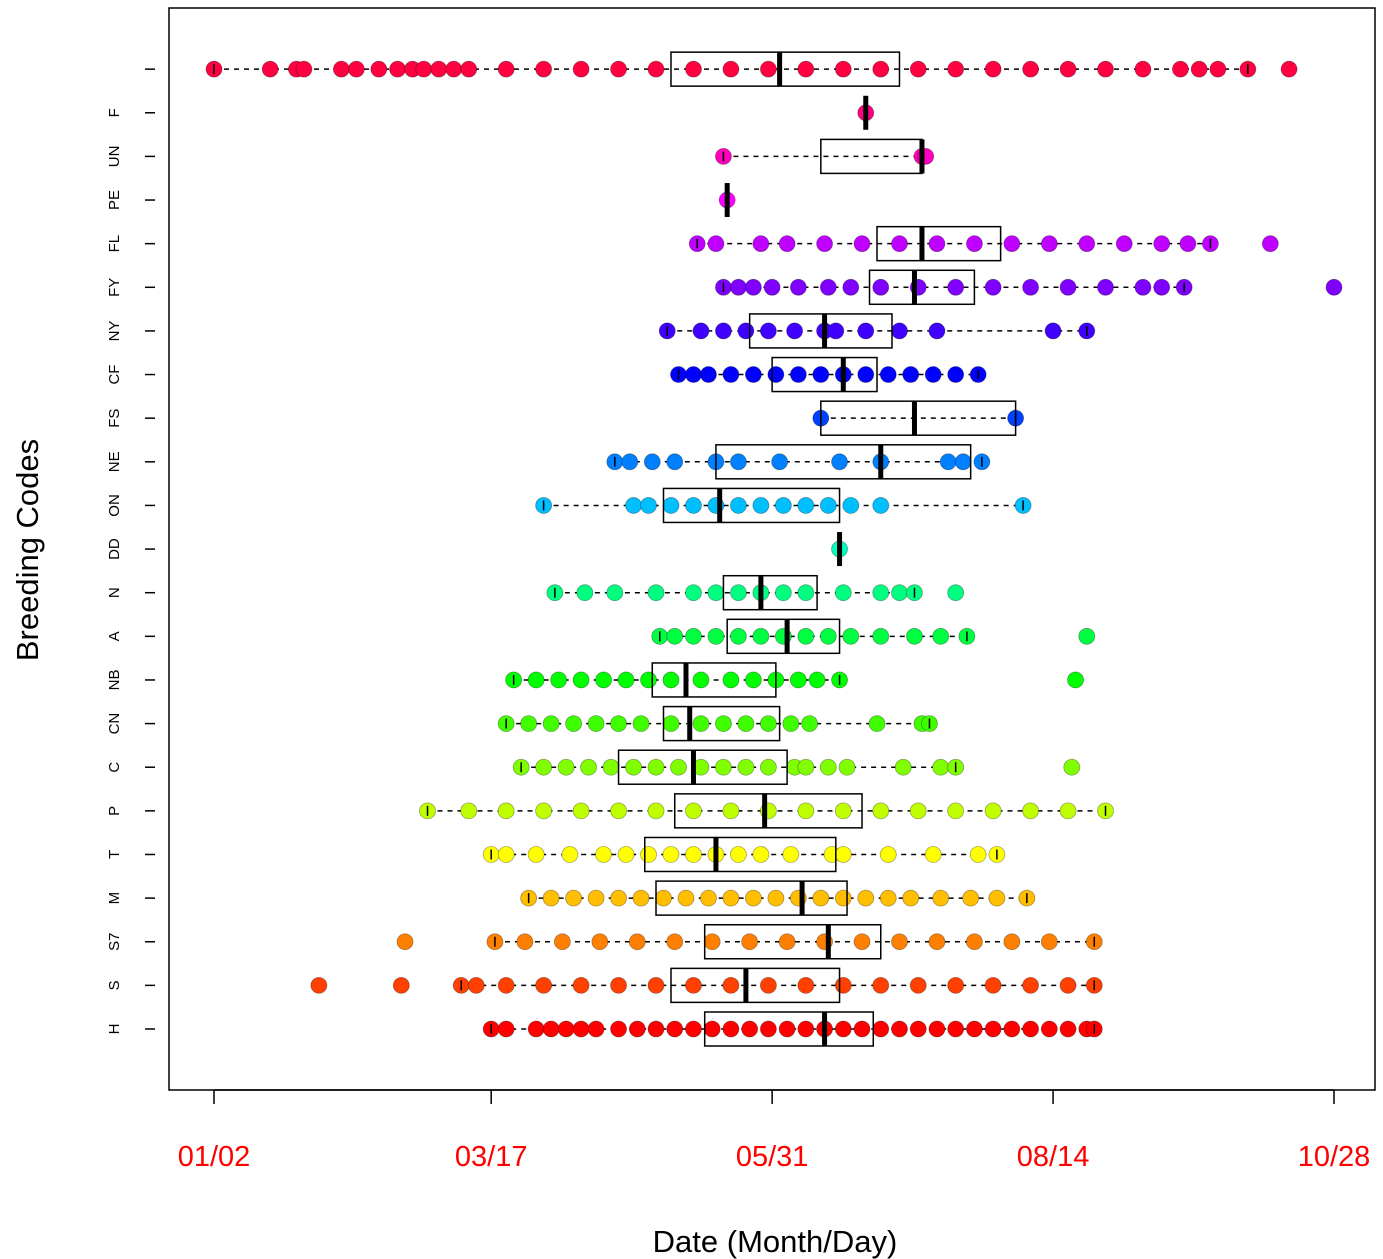 Image resolution: width=1383 pixels, height=1259 pixels. What do you see at coordinates (775, 1241) in the screenshot?
I see `x-axis-title: Date (Month/Day)` at bounding box center [775, 1241].